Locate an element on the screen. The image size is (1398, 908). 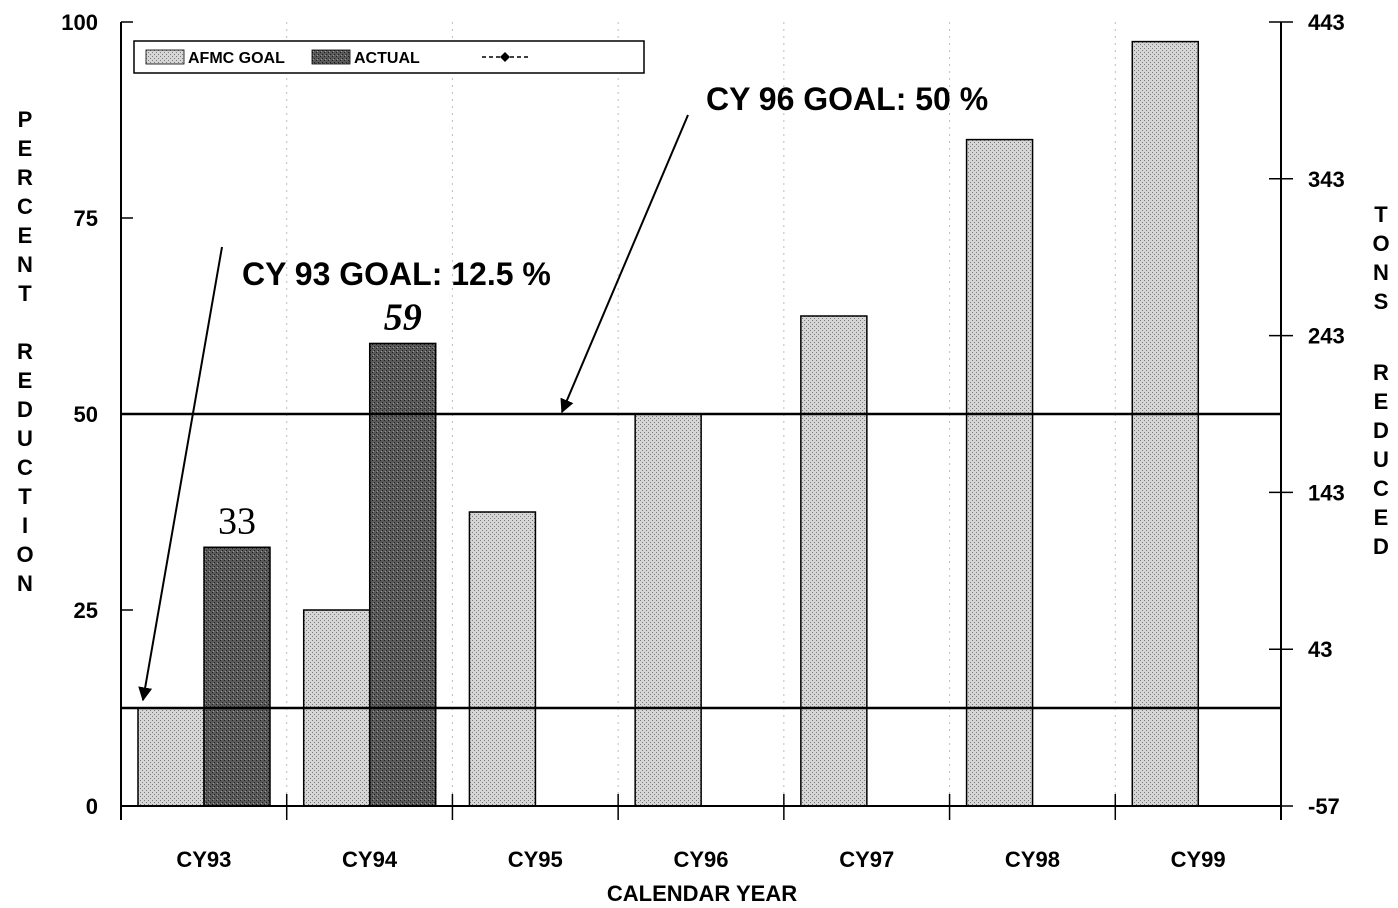
x-axis-title: CALENDAR YEAR is located at coordinates (702, 893).